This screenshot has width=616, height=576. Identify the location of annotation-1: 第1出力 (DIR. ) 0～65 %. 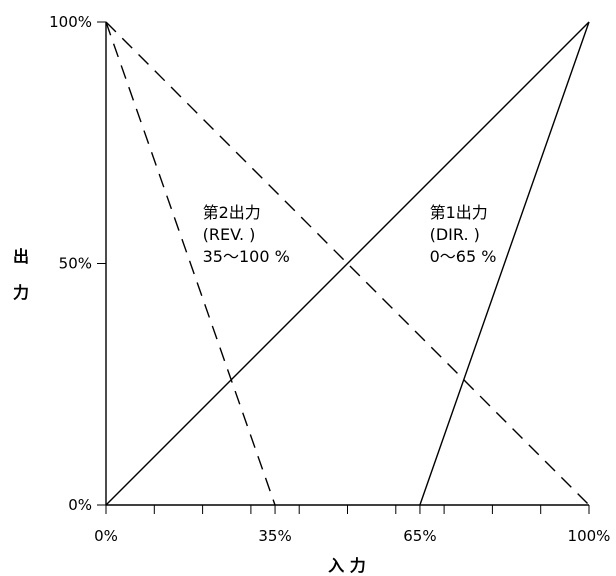
(463, 234).